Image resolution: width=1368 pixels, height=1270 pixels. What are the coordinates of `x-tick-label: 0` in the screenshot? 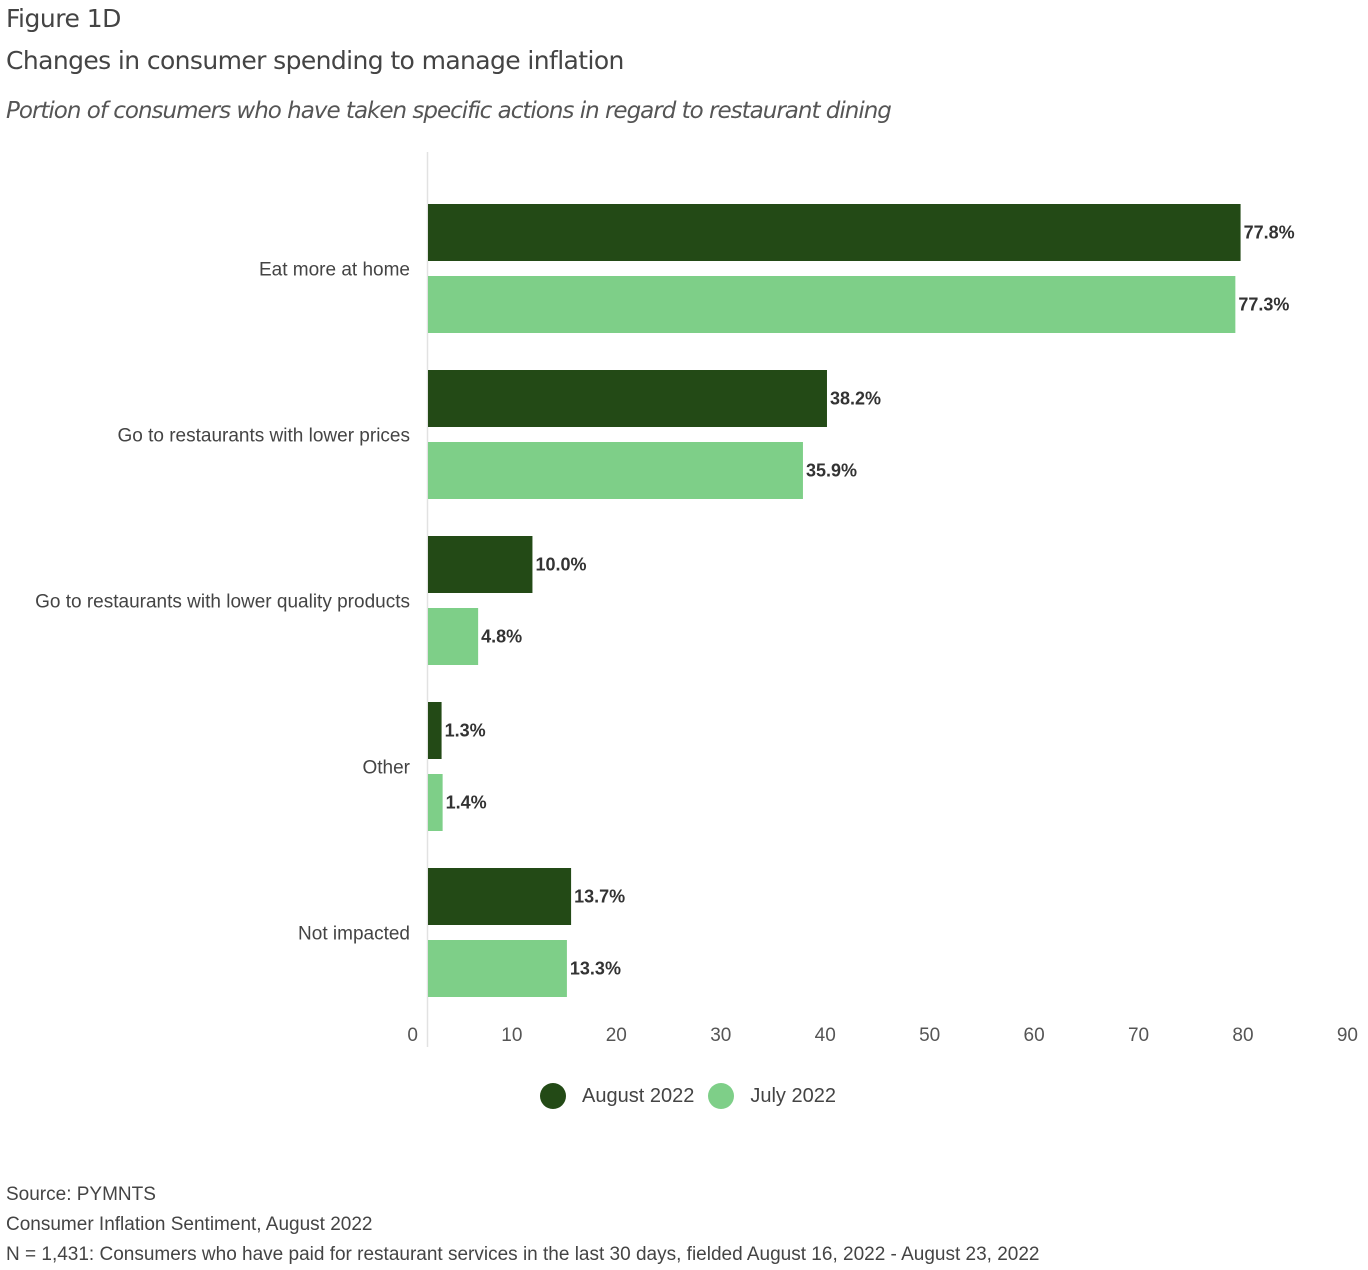 It's located at (412, 1035).